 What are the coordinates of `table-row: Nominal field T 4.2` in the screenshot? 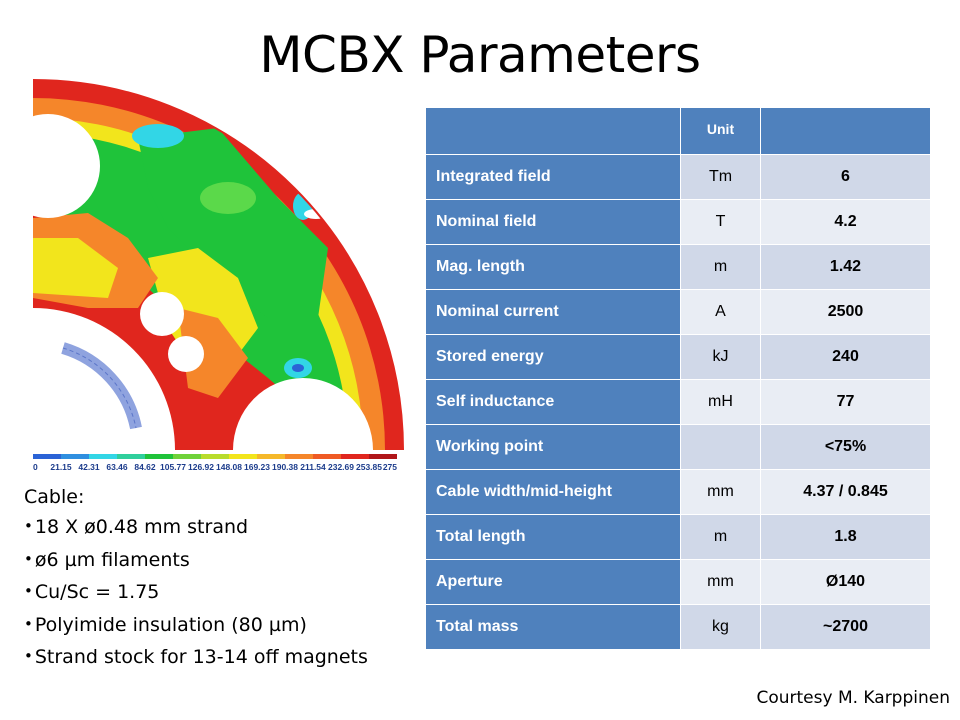 It's located at (678, 222).